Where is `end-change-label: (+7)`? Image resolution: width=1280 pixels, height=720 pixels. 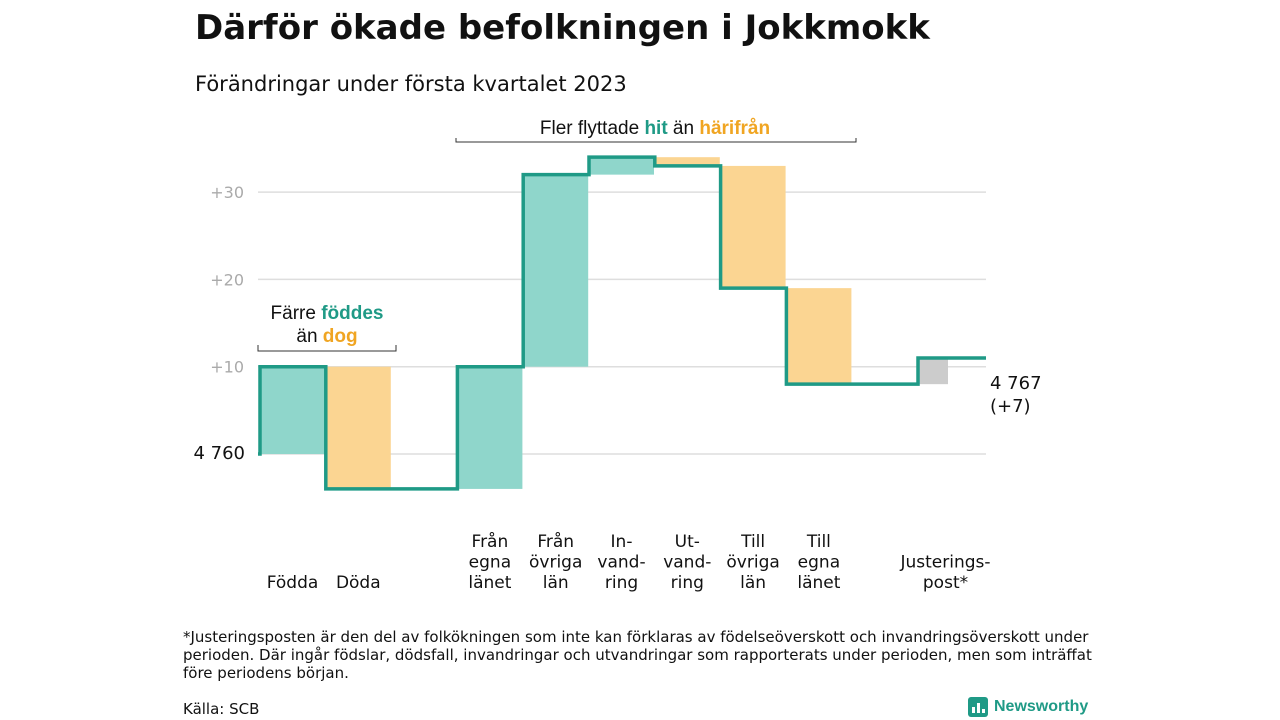
end-change-label: (+7) is located at coordinates (1010, 406).